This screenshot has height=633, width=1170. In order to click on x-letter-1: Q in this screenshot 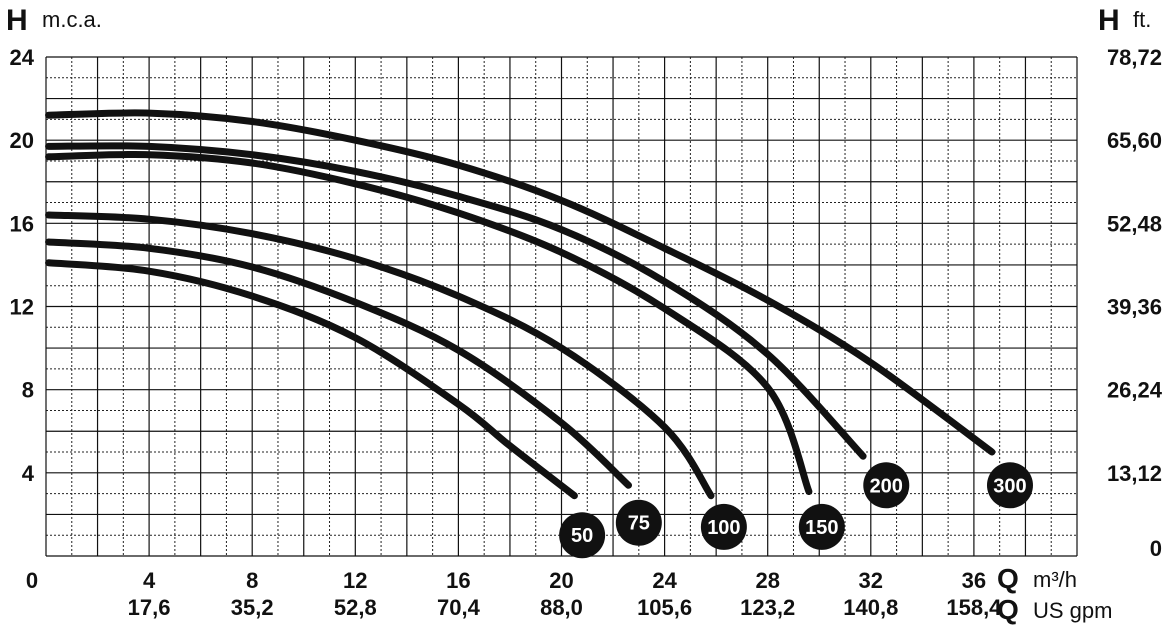, I will do `click(1008, 578)`.